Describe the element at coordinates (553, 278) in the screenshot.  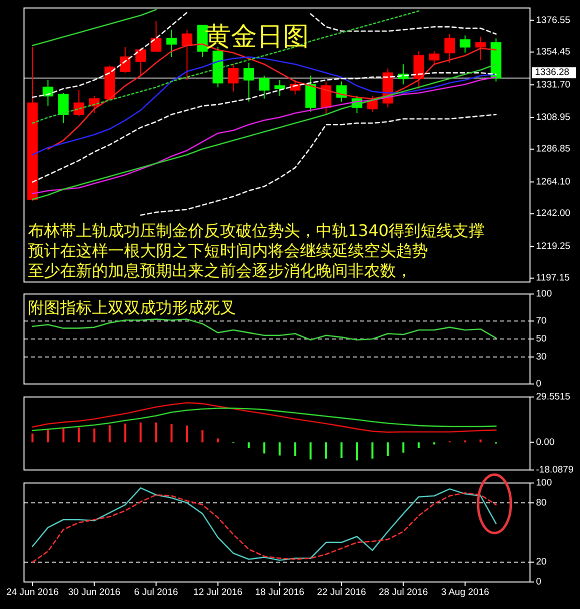
I see `y-tick-label: 1197.15` at that location.